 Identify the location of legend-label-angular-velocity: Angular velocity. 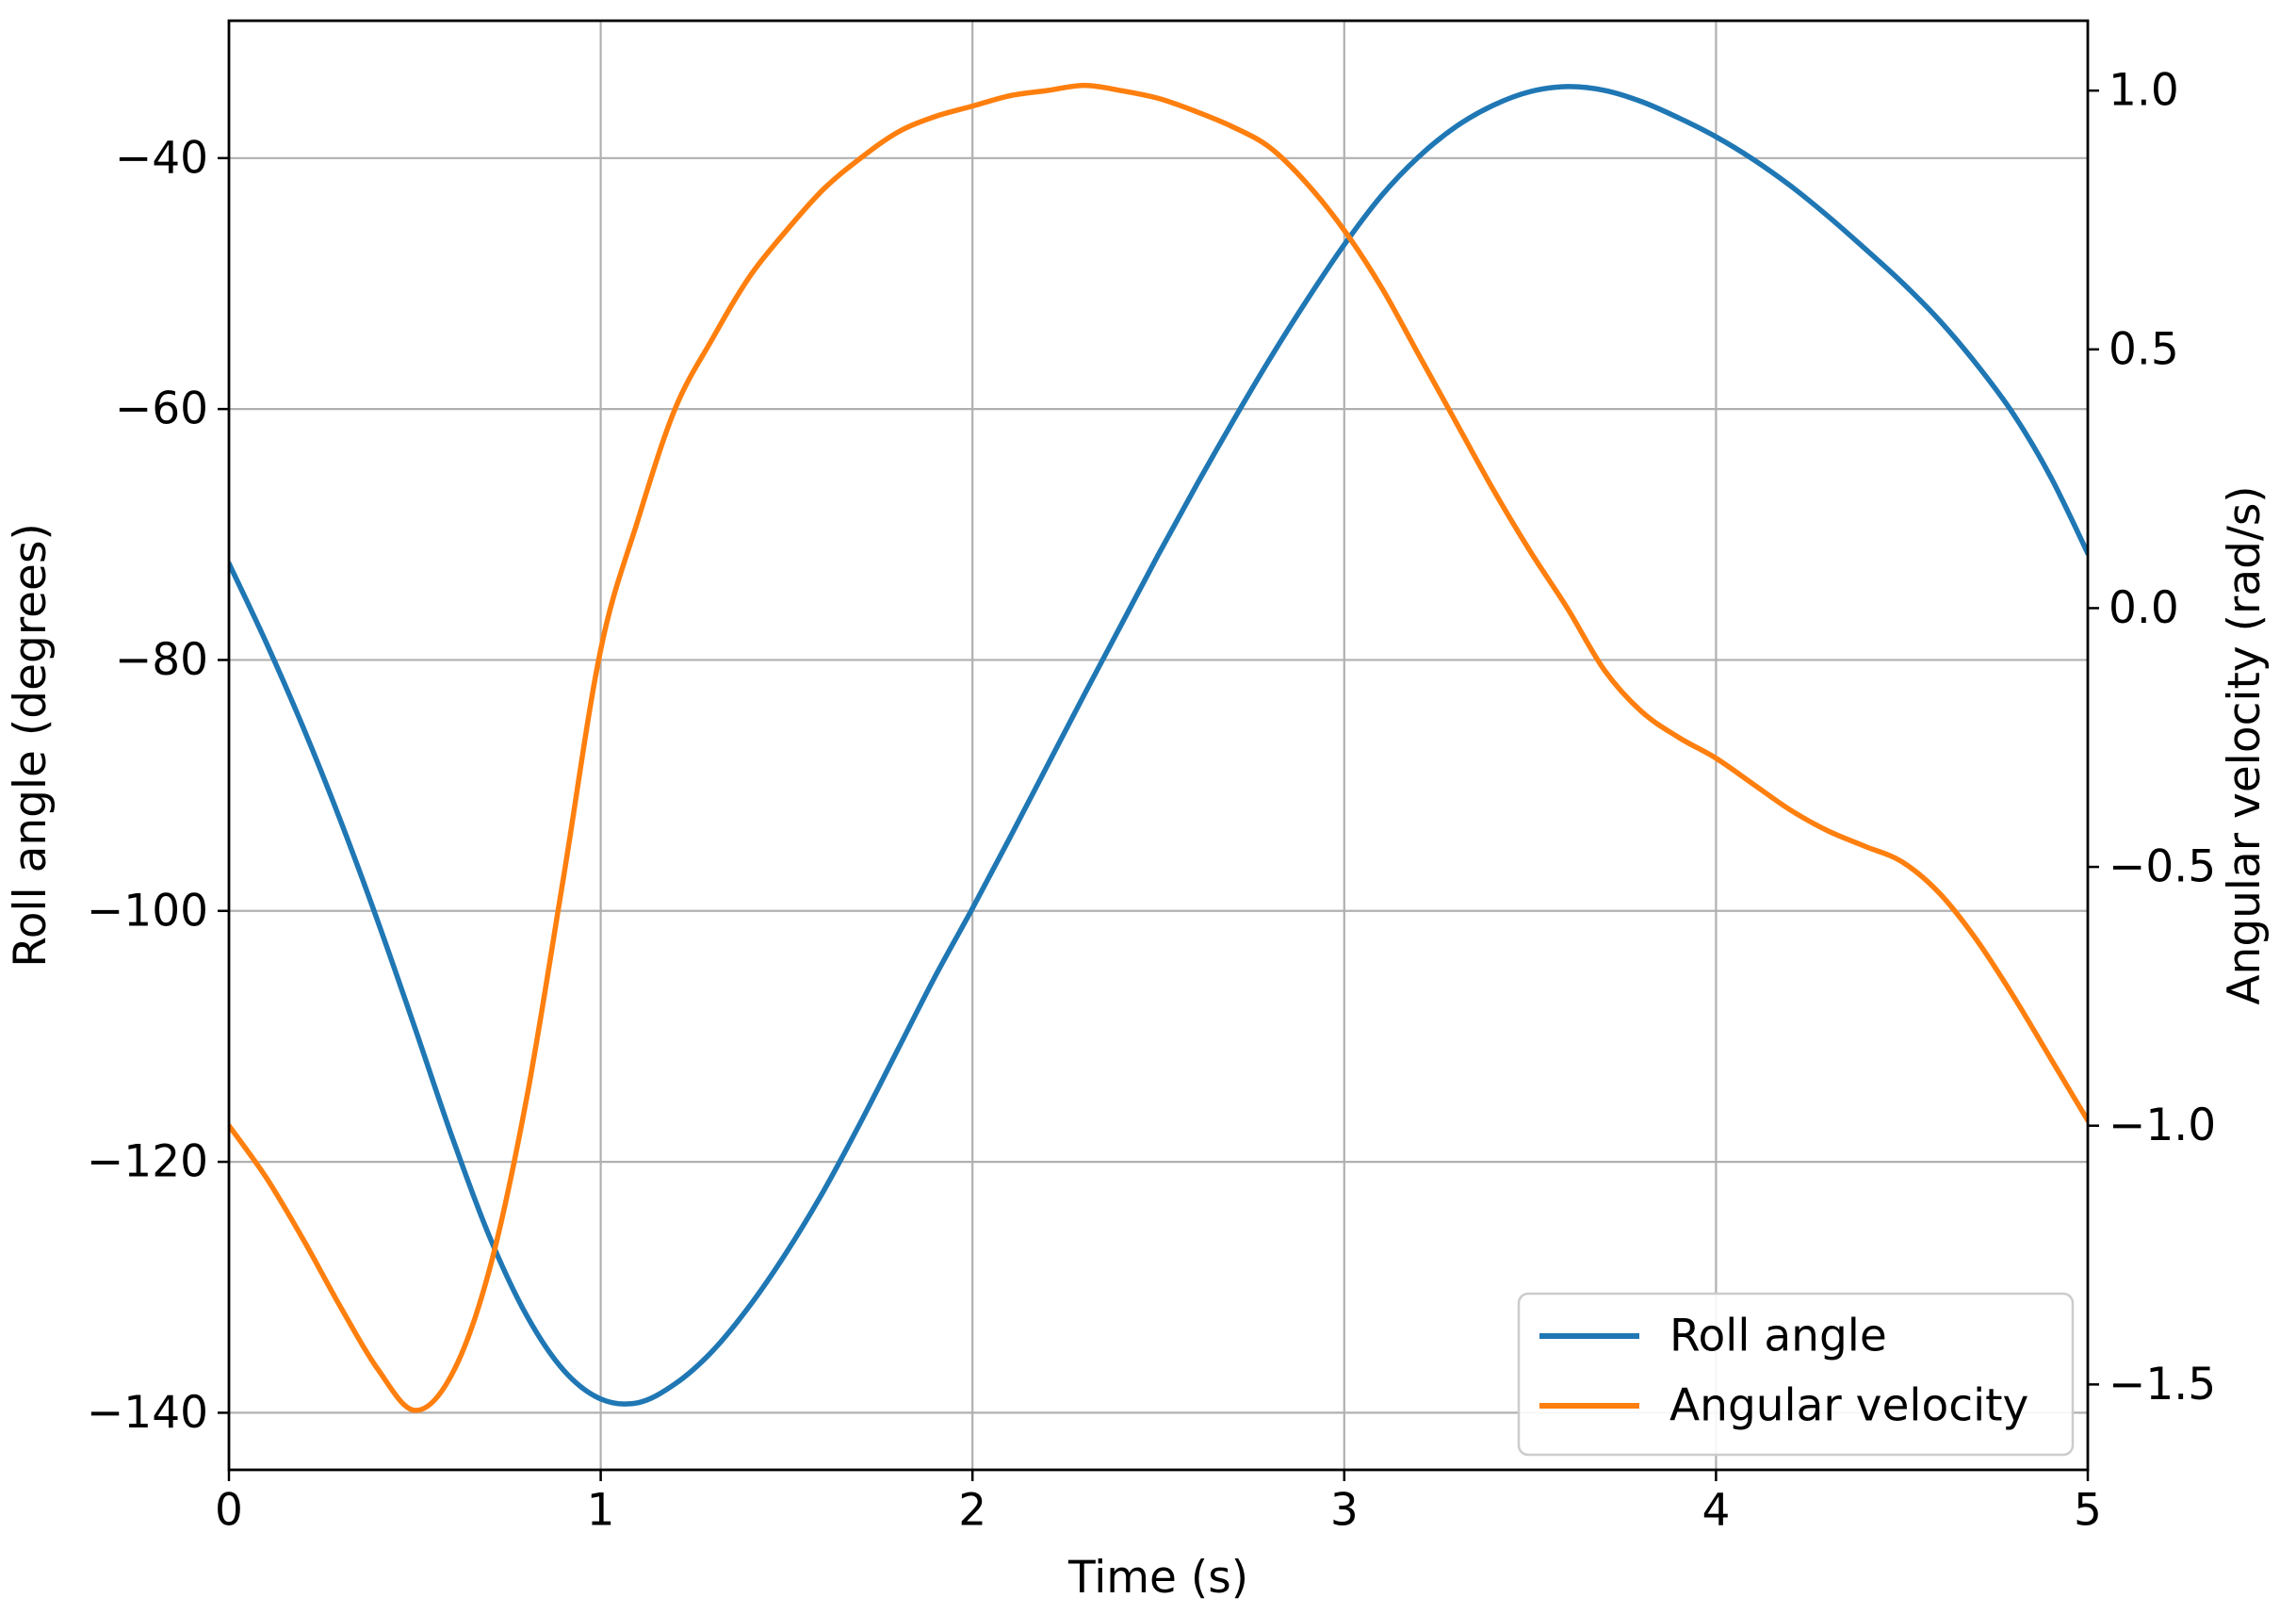
(1848, 1406).